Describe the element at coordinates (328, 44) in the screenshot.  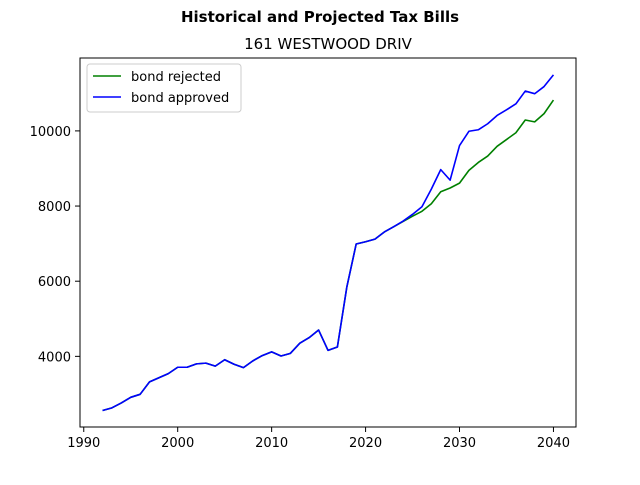
I see `chart-title: 161 WESTWOOD DRIV` at that location.